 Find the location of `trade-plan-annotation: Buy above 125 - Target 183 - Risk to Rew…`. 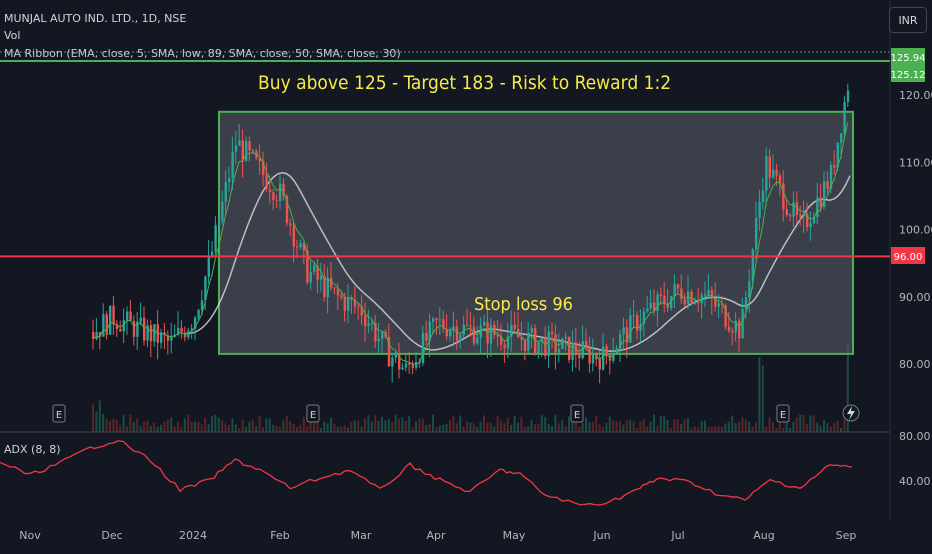

trade-plan-annotation: Buy above 125 - Target 183 - Risk to Rew… is located at coordinates (465, 83).